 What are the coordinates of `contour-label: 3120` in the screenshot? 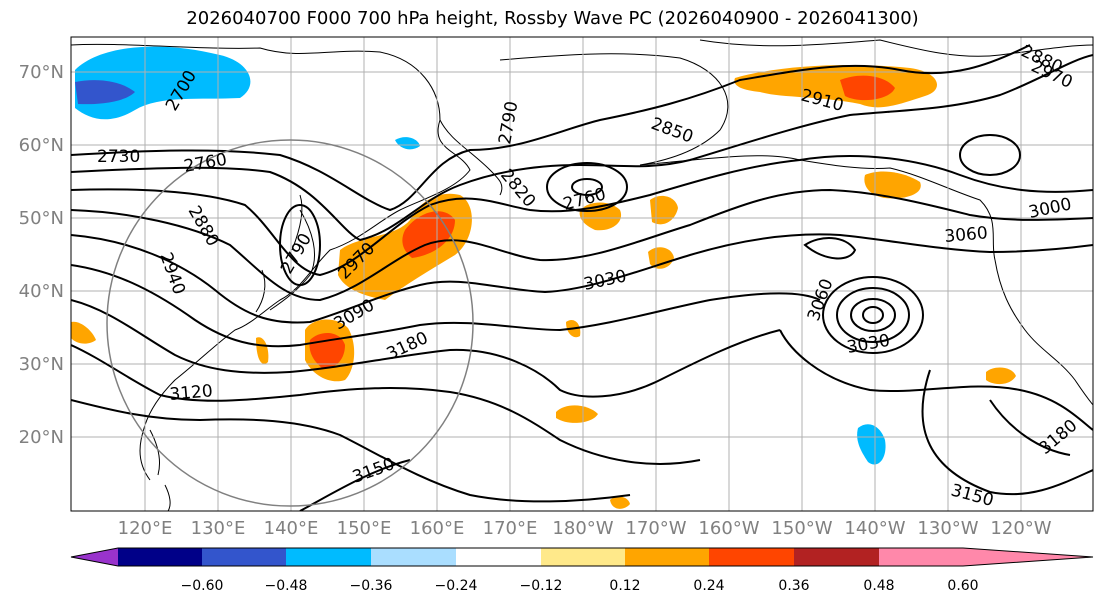 It's located at (191, 393).